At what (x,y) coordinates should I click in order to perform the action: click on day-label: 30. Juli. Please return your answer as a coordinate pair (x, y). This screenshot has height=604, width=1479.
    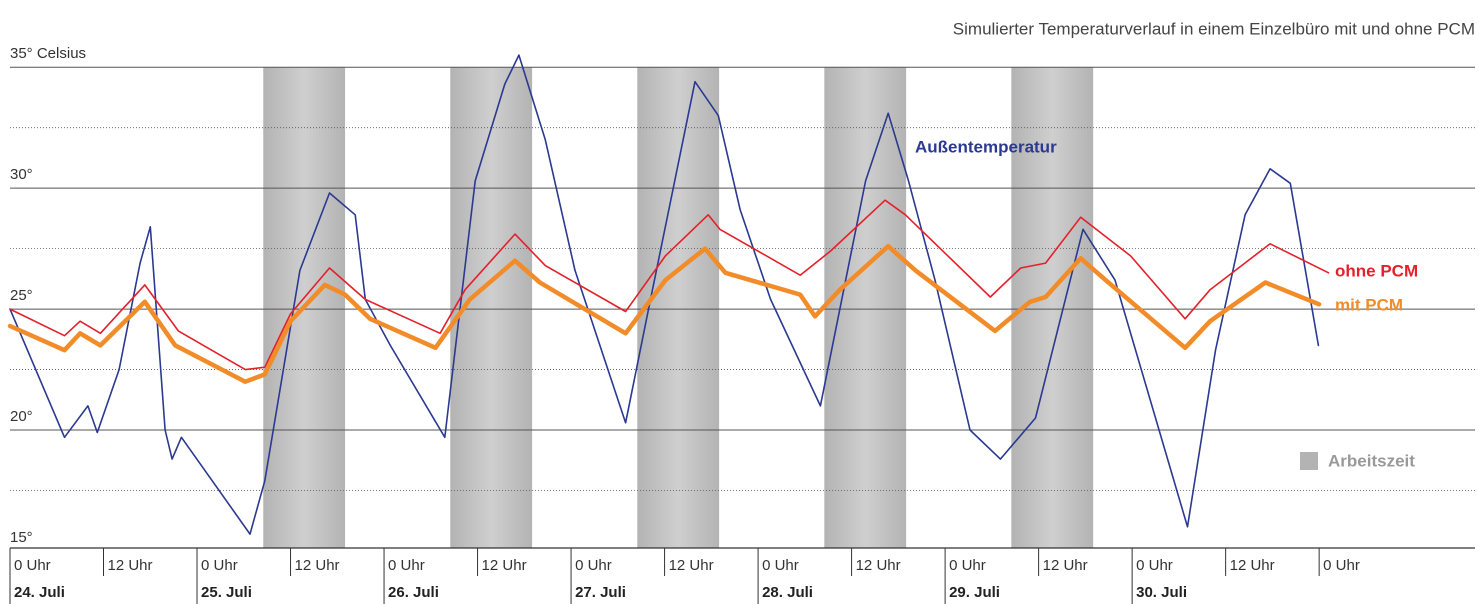
    Looking at the image, I should click on (1161, 592).